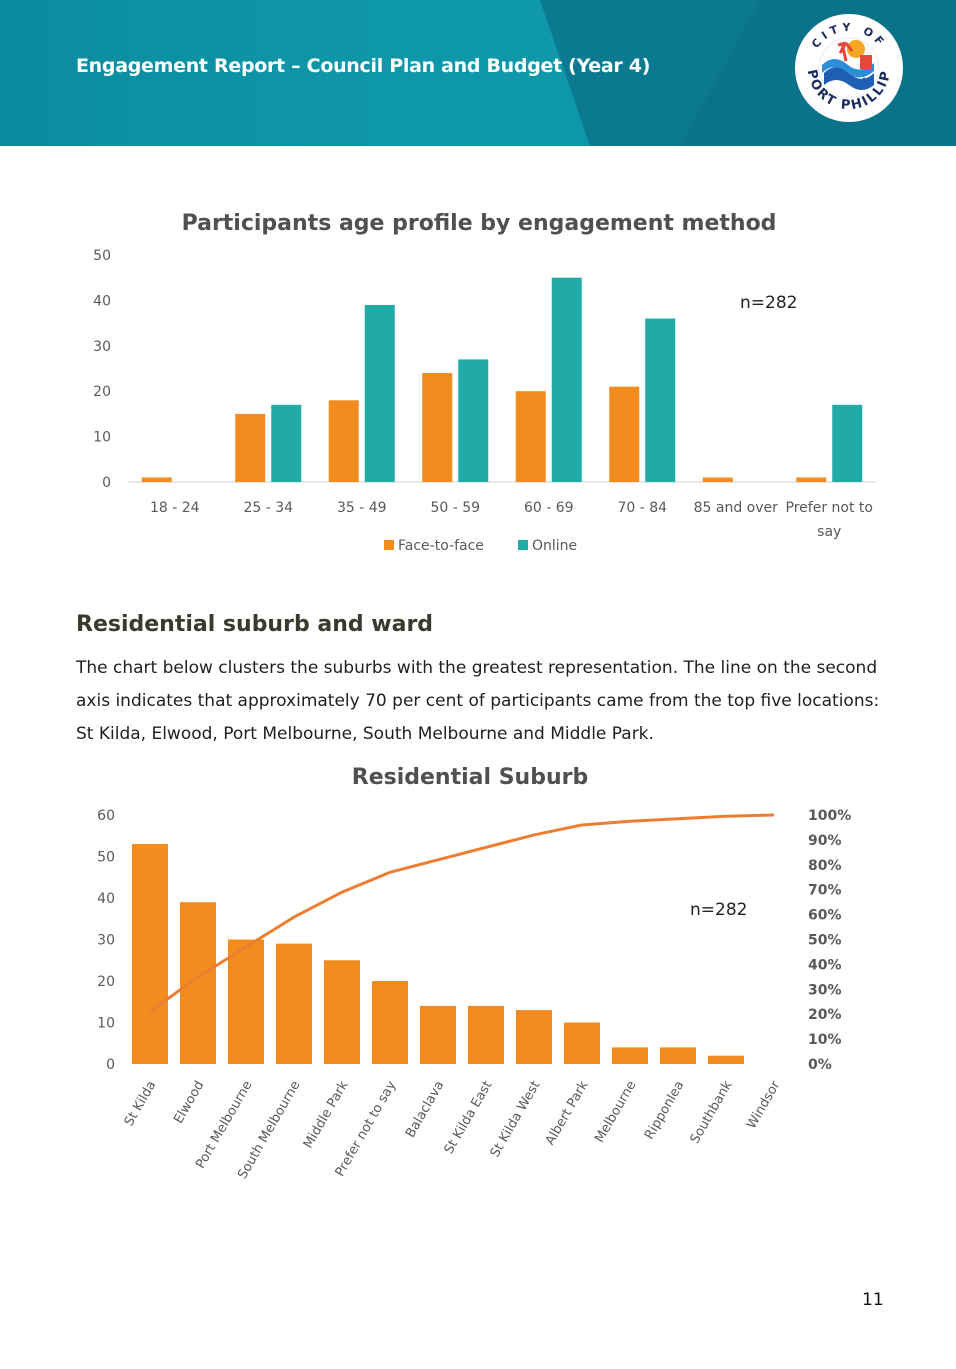 Image resolution: width=956 pixels, height=1369 pixels. What do you see at coordinates (825, 866) in the screenshot?
I see `y2-tick-label: 80%` at bounding box center [825, 866].